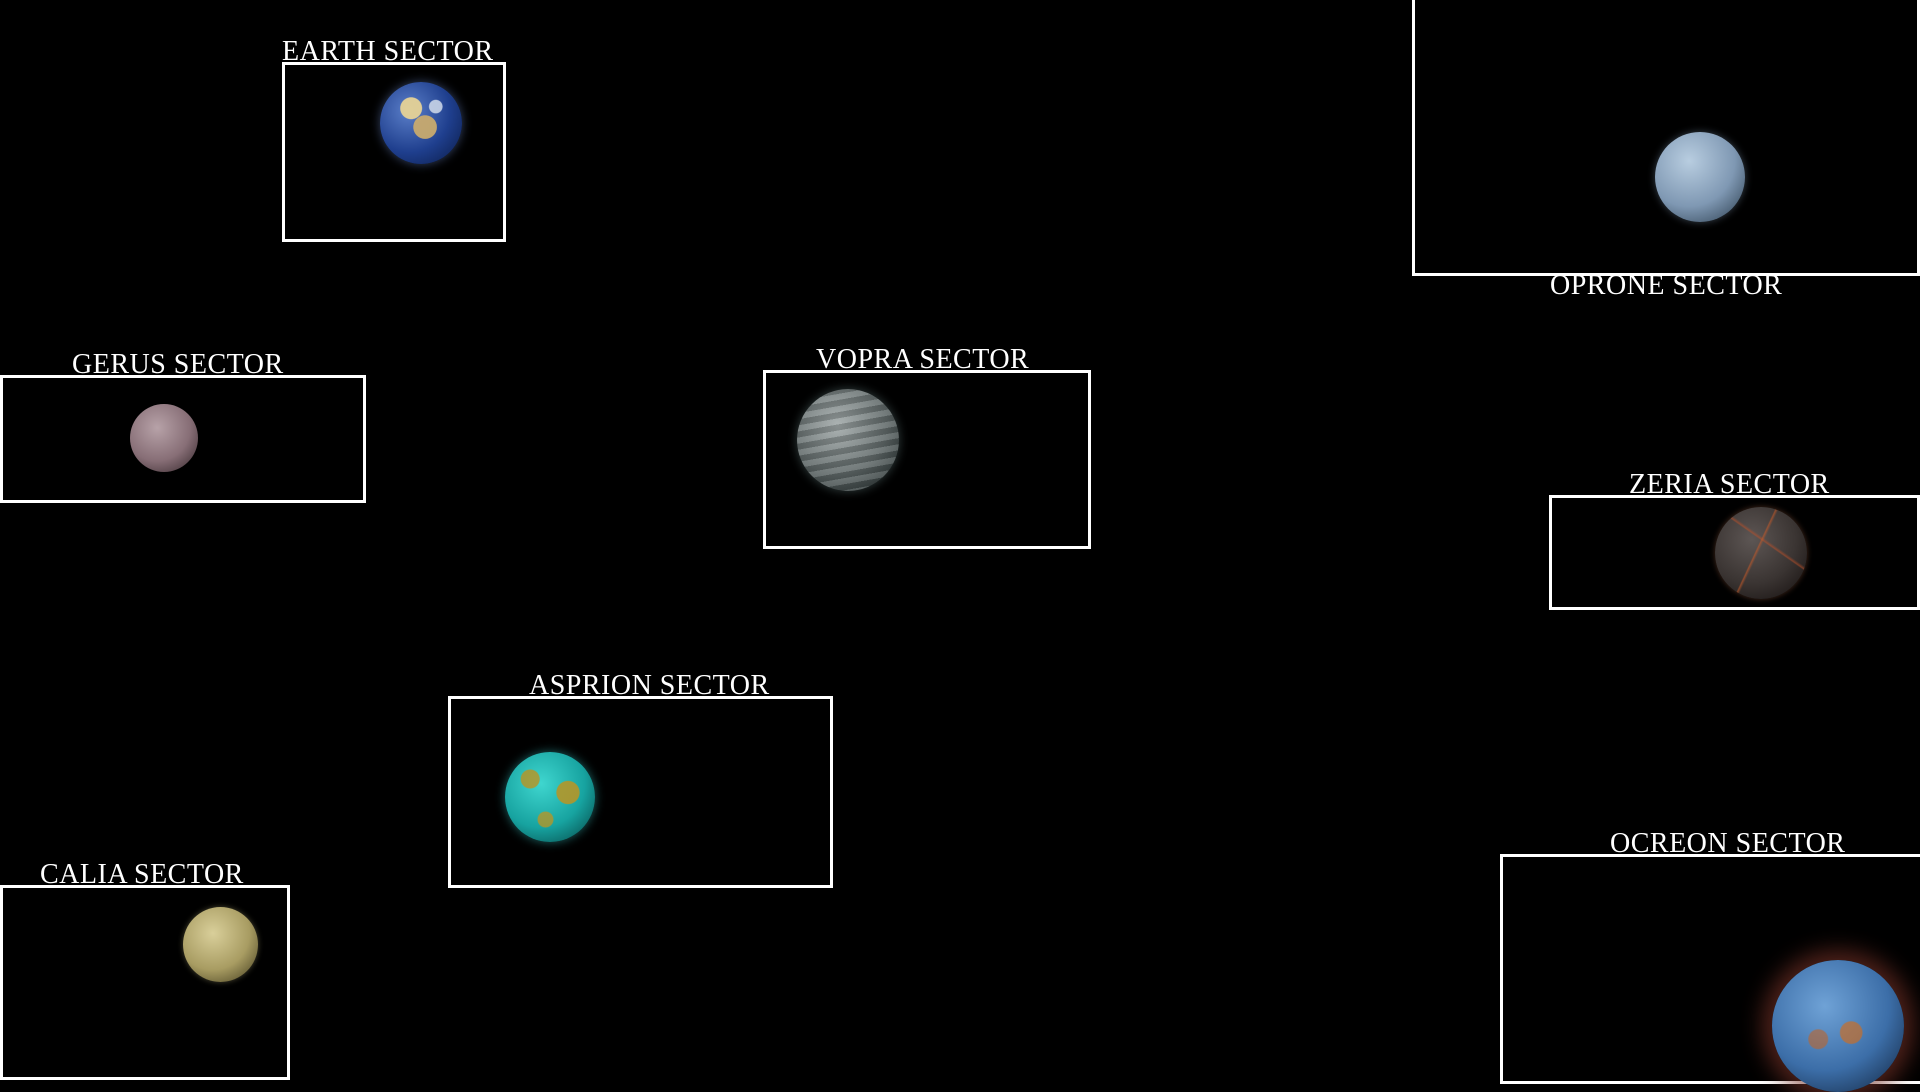 The image size is (1920, 1092). I want to click on earth-sector-box, so click(394, 152).